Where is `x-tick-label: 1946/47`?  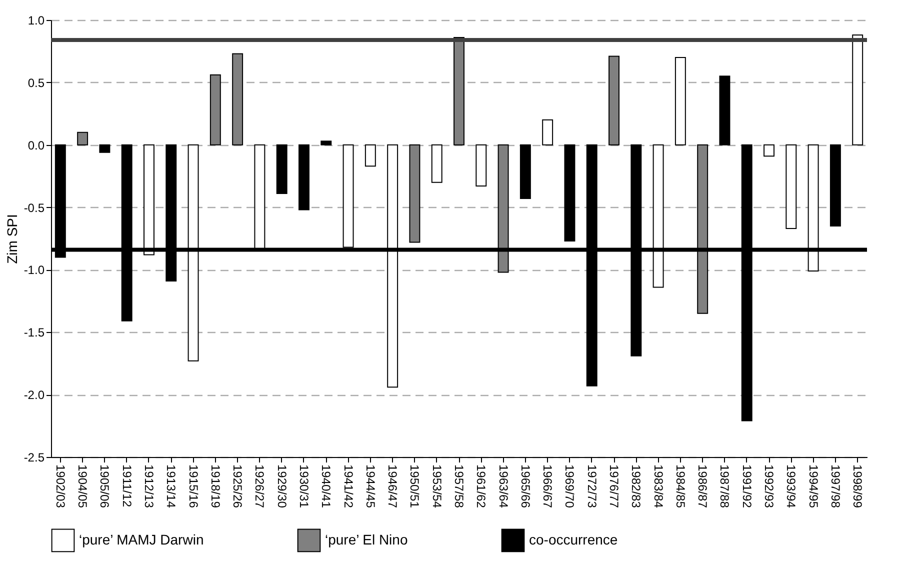
x-tick-label: 1946/47 is located at coordinates (393, 486).